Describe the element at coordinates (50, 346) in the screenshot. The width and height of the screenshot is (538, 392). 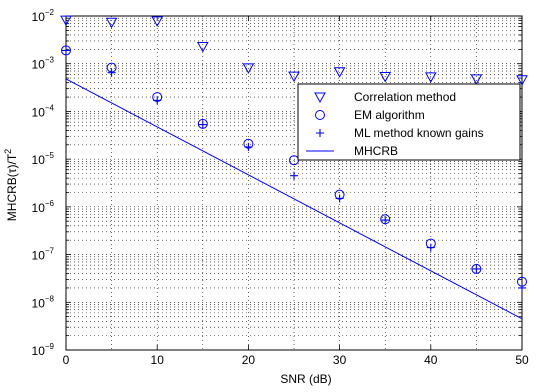
I see `y-tick-label-exponent: −9` at that location.